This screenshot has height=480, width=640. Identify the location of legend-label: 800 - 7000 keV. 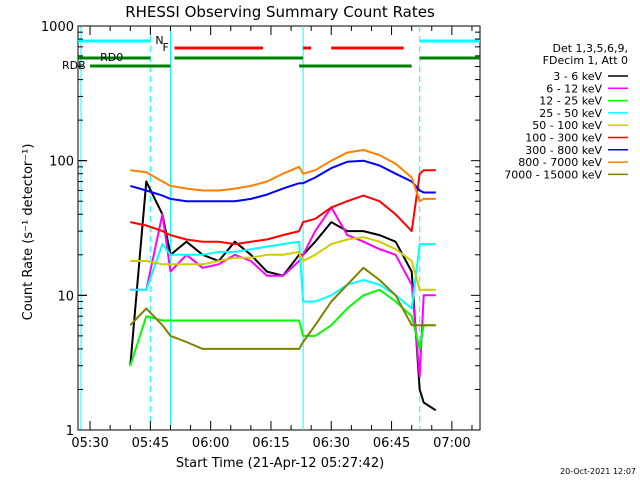
(560, 162).